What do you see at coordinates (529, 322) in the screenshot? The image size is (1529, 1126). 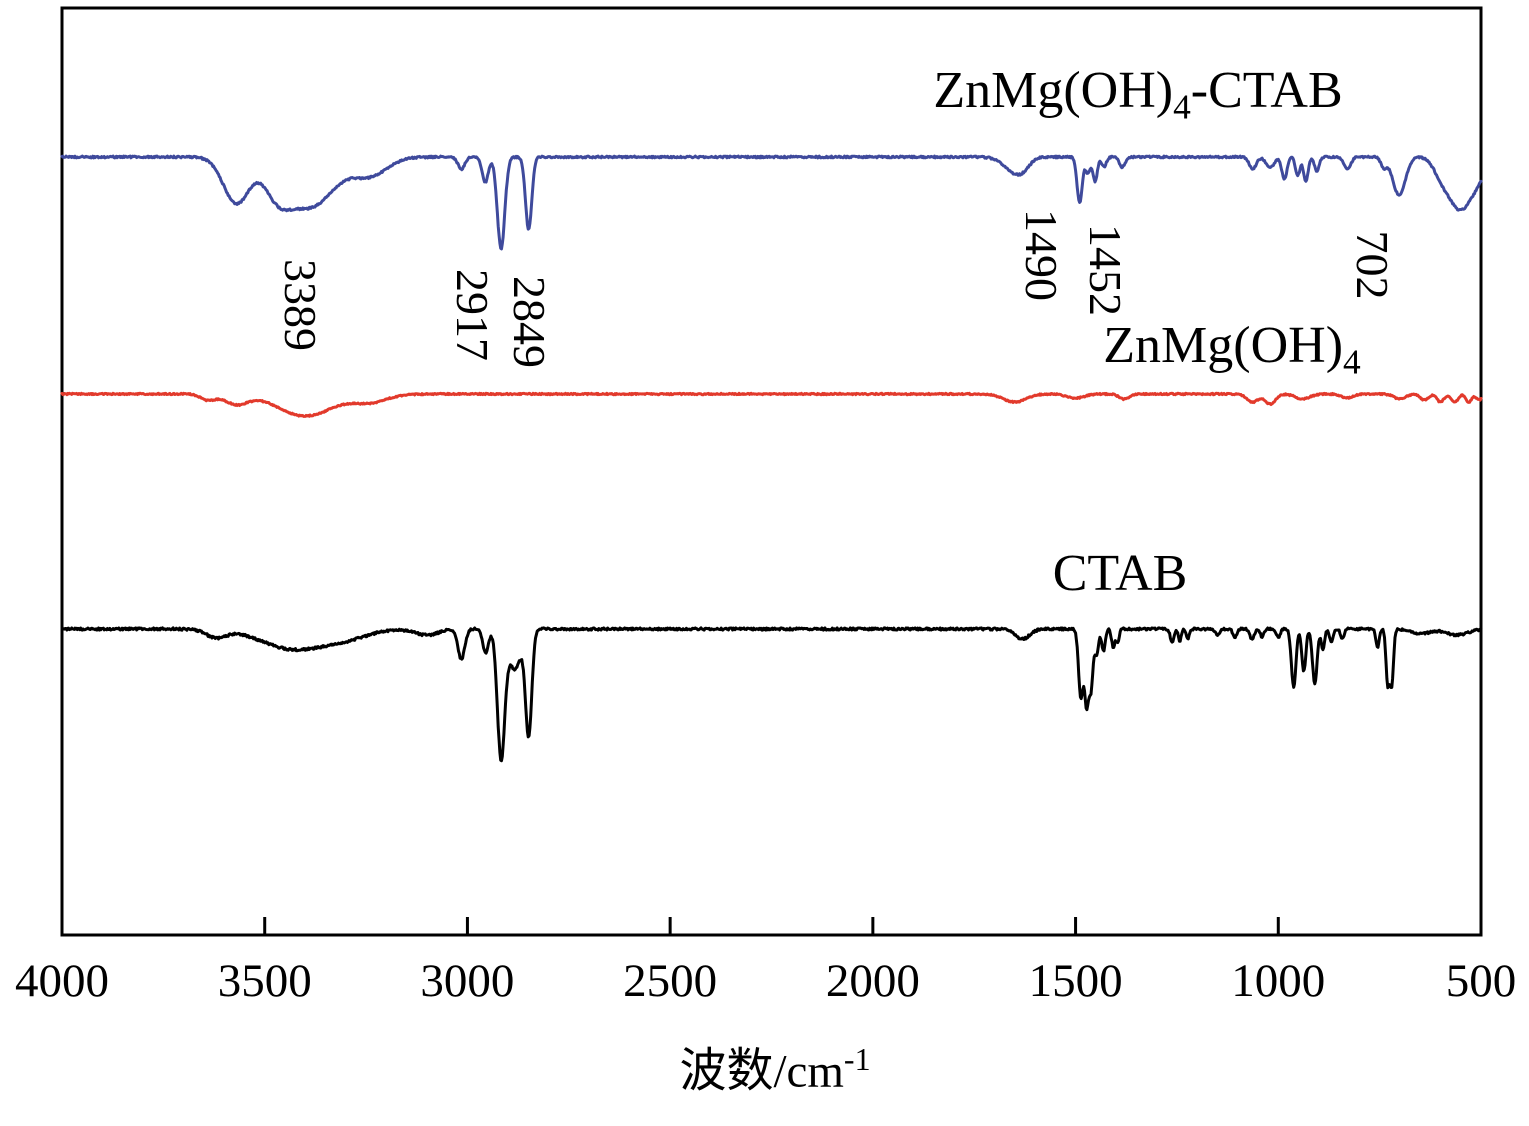 I see `peak-label-2849: 2849` at bounding box center [529, 322].